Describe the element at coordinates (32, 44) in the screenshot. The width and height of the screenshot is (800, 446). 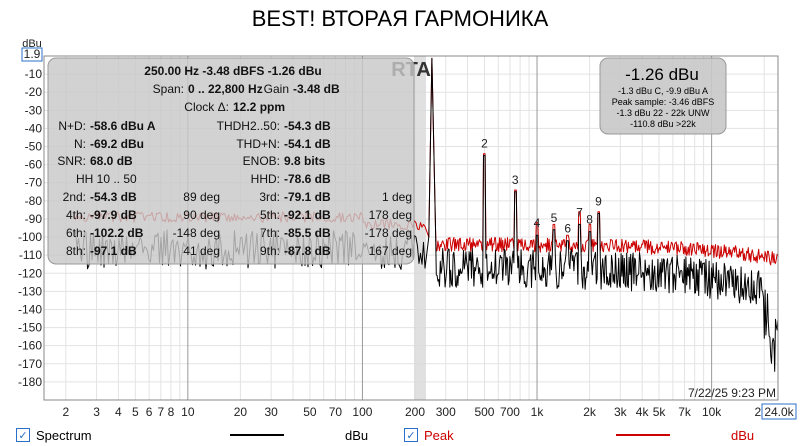
I see `y-unit-label: dBu` at that location.